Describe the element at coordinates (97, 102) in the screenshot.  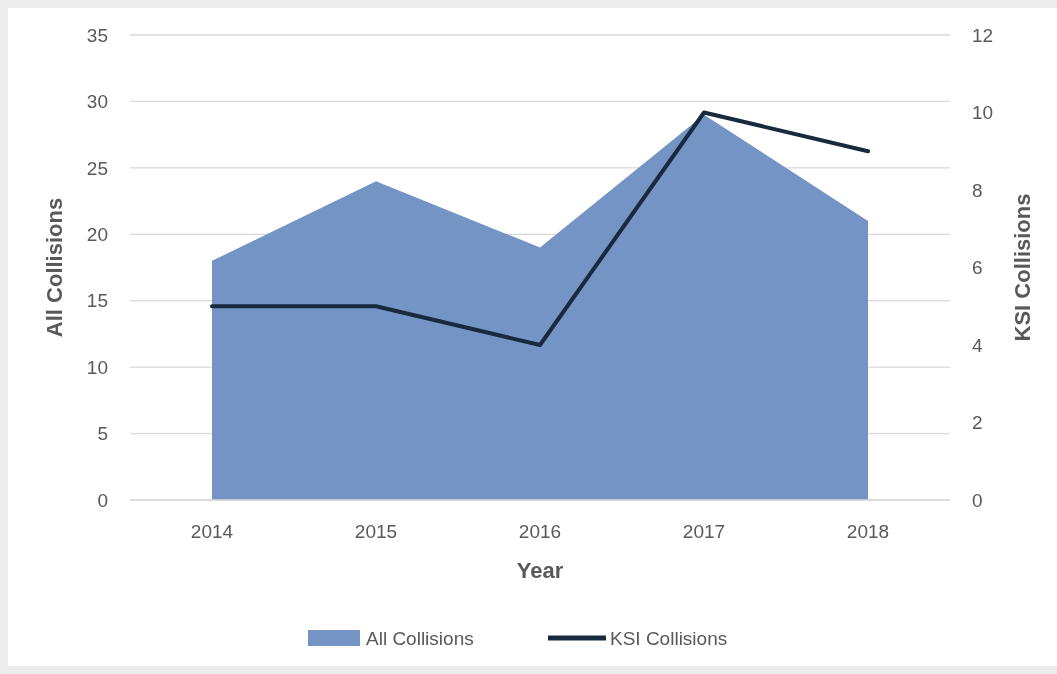
I see `y-tick-label: 30` at that location.